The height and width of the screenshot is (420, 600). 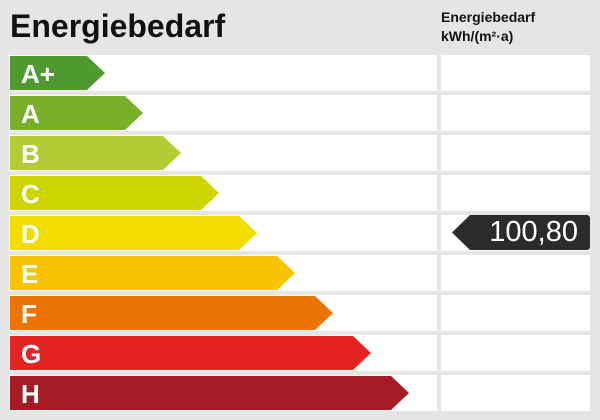 What do you see at coordinates (30, 274) in the screenshot?
I see `energy-class-label: E` at bounding box center [30, 274].